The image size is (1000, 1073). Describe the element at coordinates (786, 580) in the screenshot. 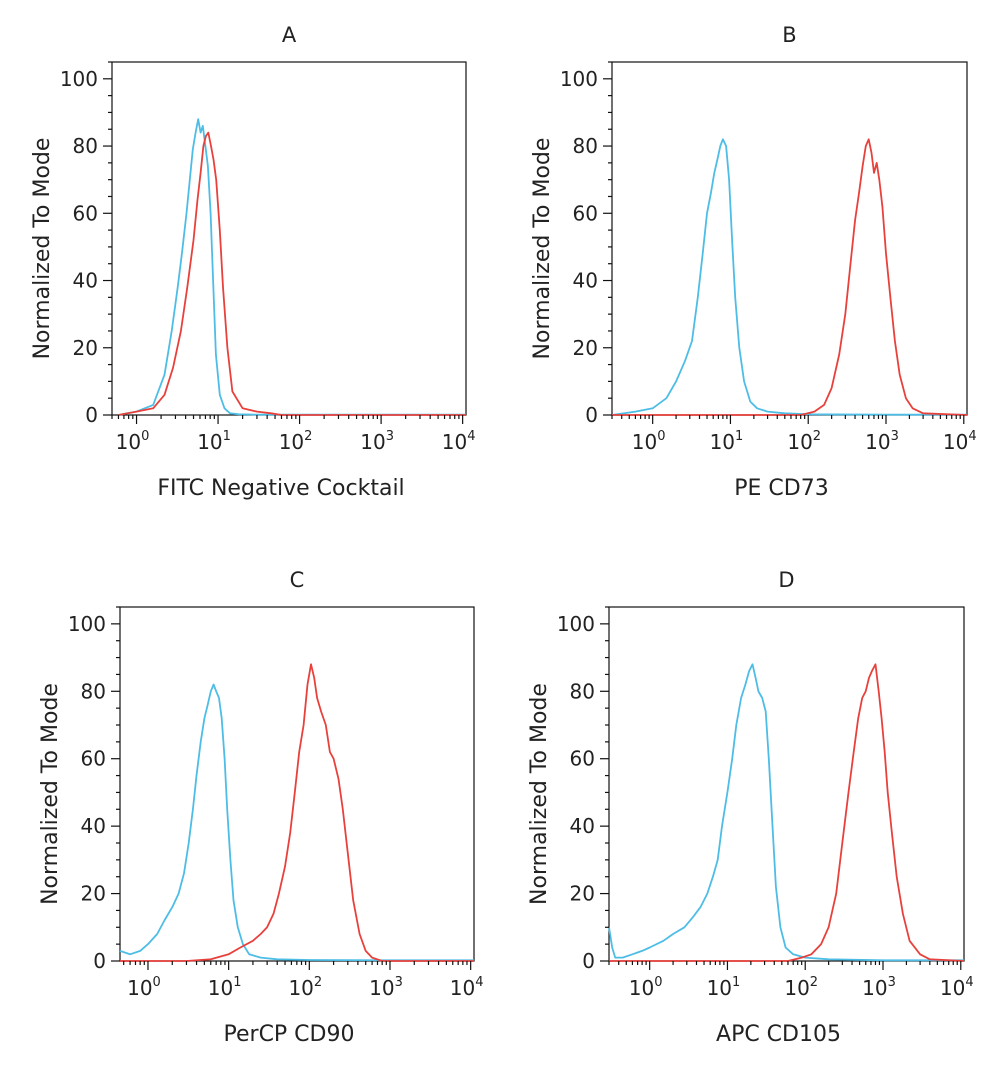

I see `panel-title: D` at that location.